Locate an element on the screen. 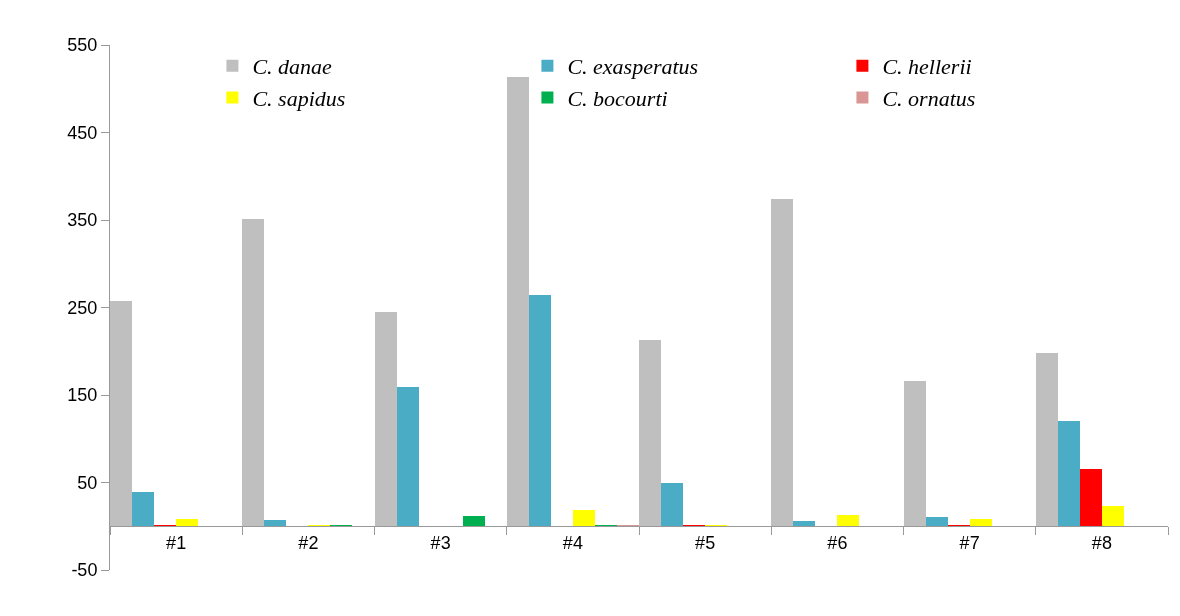  legend-label: C. sapidus is located at coordinates (299, 98).